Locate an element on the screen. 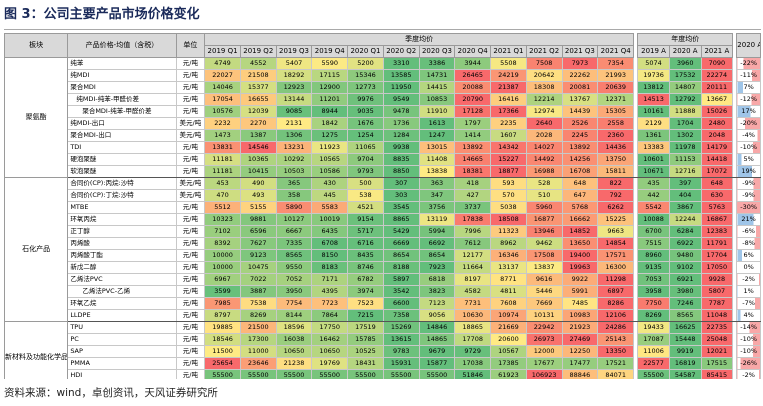 The height and width of the screenshot is (406, 763). annual-price-cell: 13383 is located at coordinates (653, 147).